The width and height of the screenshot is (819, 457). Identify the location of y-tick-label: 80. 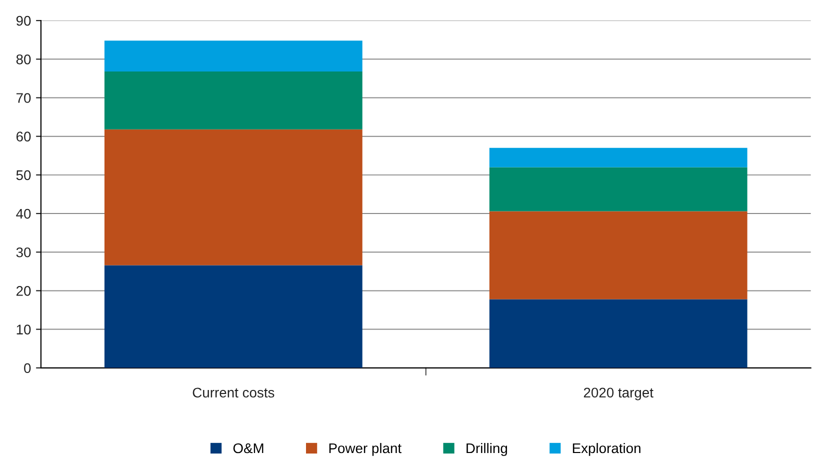
(23, 59).